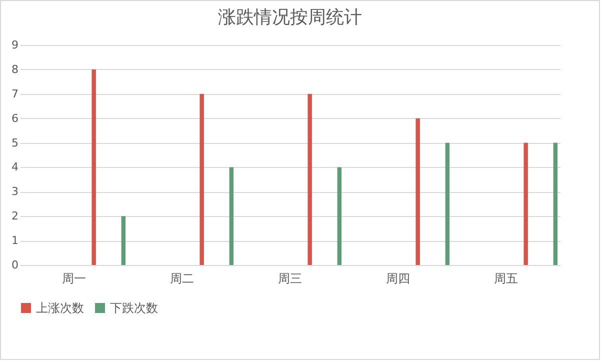 This screenshot has width=602, height=362. Describe the element at coordinates (15, 118) in the screenshot. I see `y-tick-label: 6` at that location.